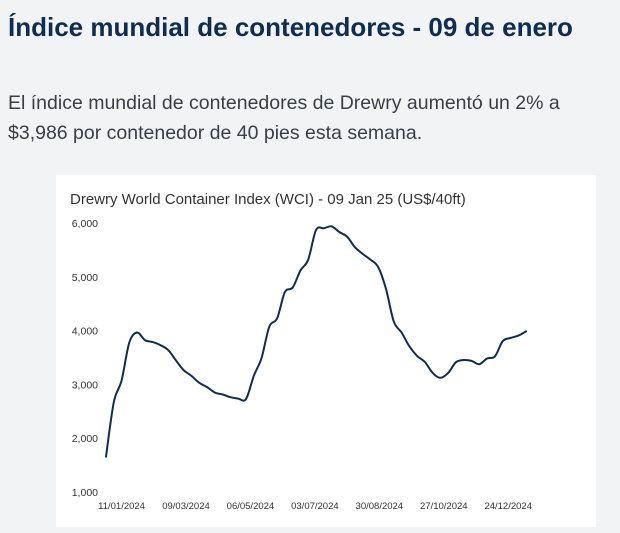 This screenshot has width=620, height=533. I want to click on x-tick-label: 30/08/2024, so click(380, 506).